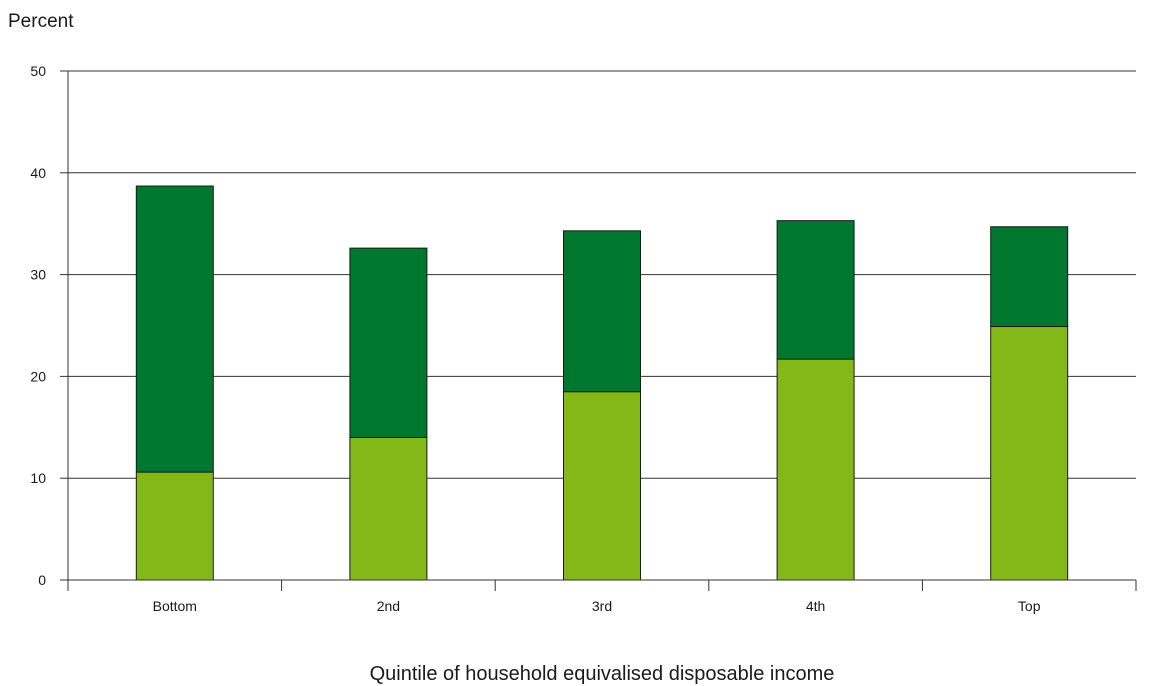 Image resolution: width=1158 pixels, height=686 pixels. What do you see at coordinates (41, 21) in the screenshot?
I see `y-axis-title: Percent` at bounding box center [41, 21].